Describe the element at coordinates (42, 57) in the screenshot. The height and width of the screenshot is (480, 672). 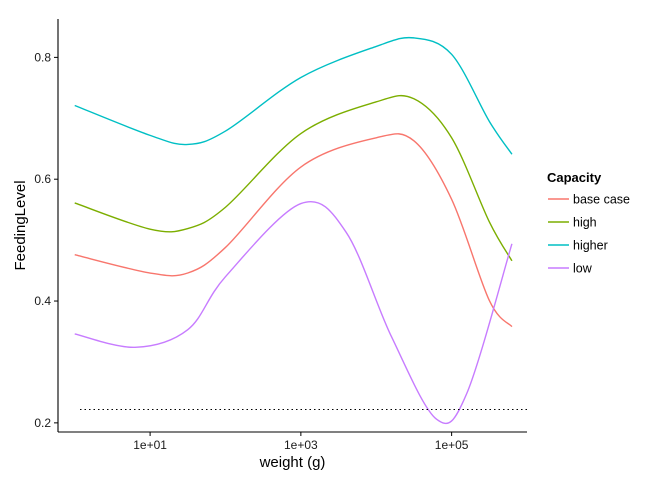
I see `y-tick-label: 0.8` at that location.